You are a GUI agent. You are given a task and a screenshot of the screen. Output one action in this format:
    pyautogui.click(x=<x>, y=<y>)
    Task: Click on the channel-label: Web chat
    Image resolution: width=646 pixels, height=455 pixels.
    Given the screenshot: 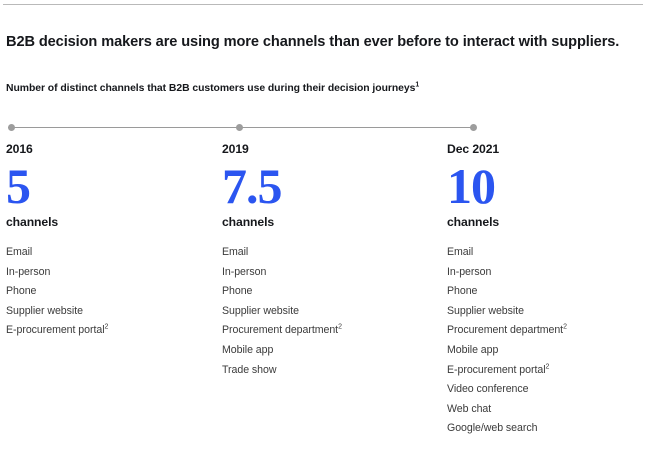 What is the action you would take?
    pyautogui.click(x=469, y=408)
    